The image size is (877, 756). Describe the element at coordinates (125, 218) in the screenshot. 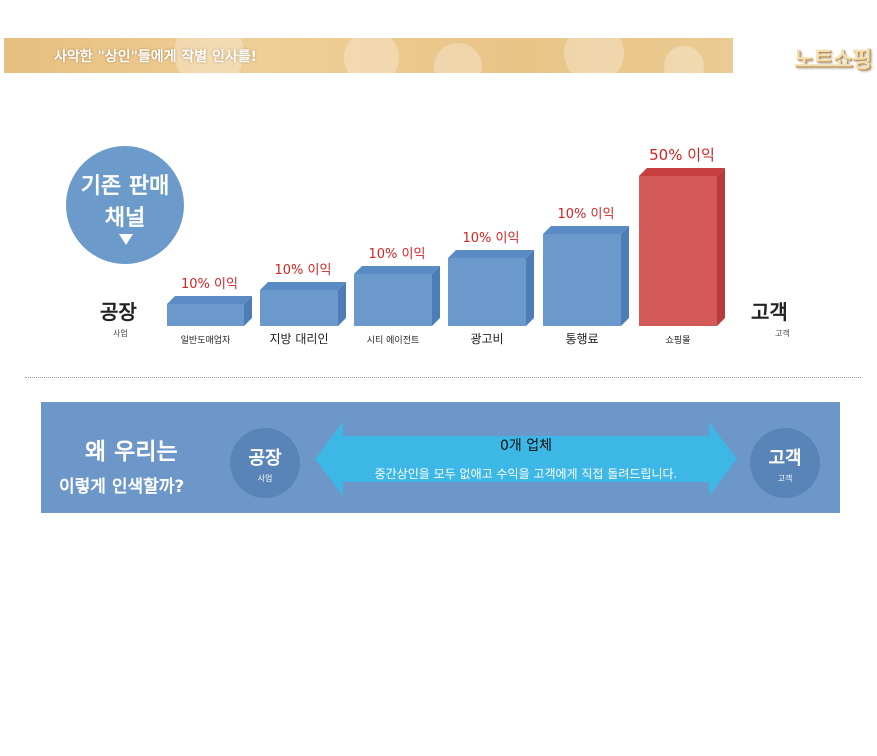

I see `badge-line2: 채널` at that location.